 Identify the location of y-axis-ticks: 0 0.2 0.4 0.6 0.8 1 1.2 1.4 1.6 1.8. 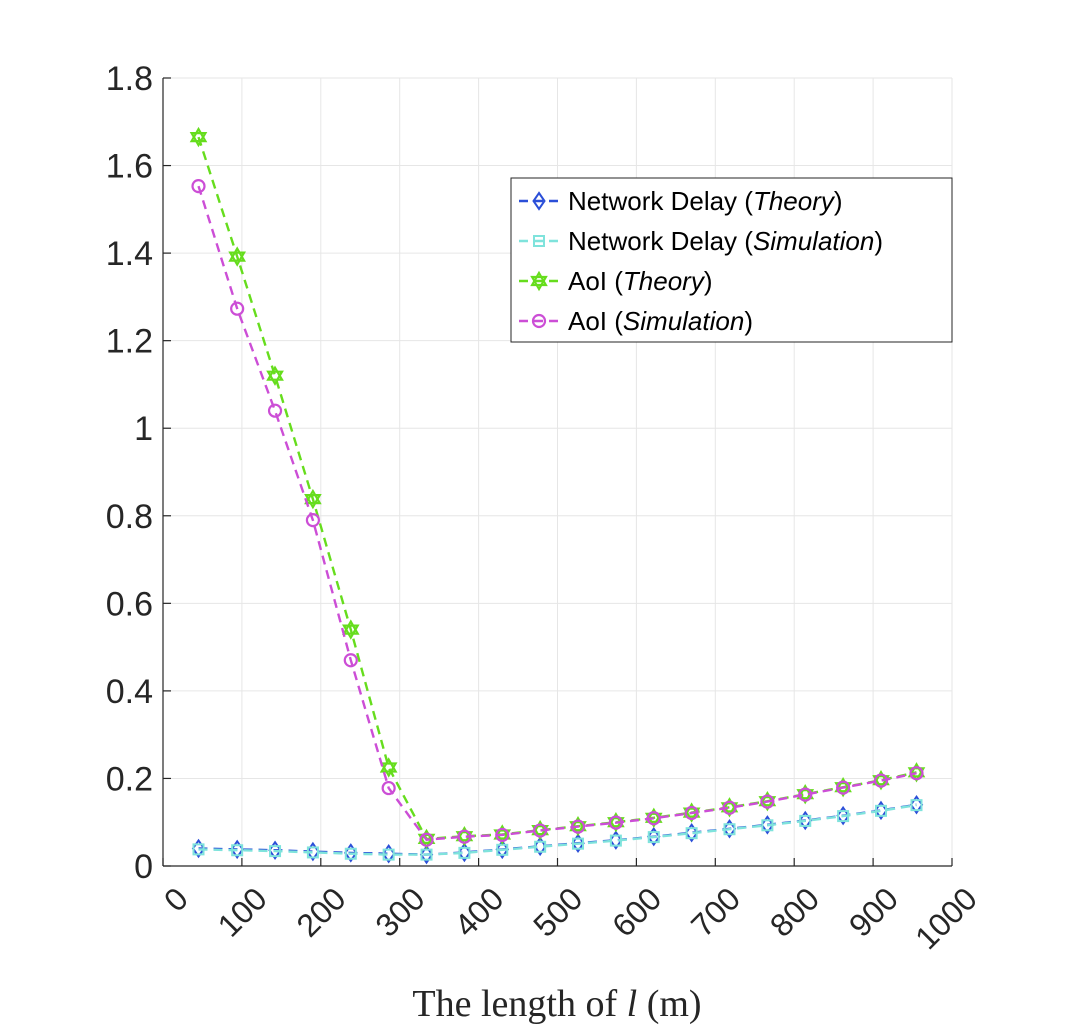
(138, 473).